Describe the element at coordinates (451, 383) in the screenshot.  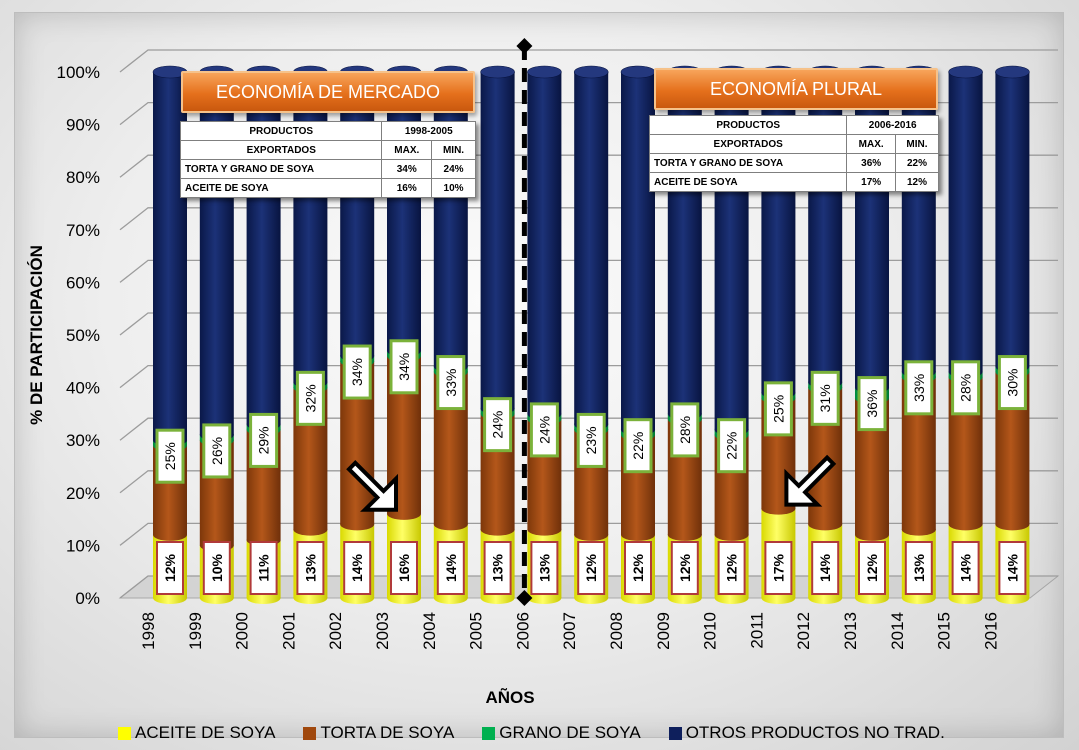
I see `total-label: 33%` at that location.